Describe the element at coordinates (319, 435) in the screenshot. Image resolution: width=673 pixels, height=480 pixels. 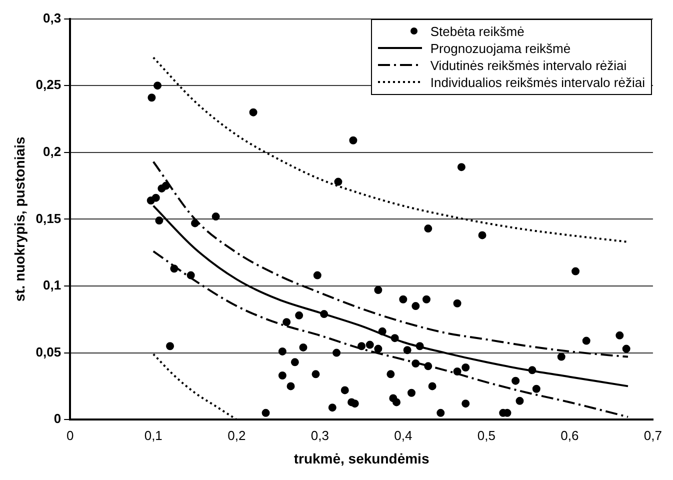
I see `x-tick-label: 0,3` at that location.